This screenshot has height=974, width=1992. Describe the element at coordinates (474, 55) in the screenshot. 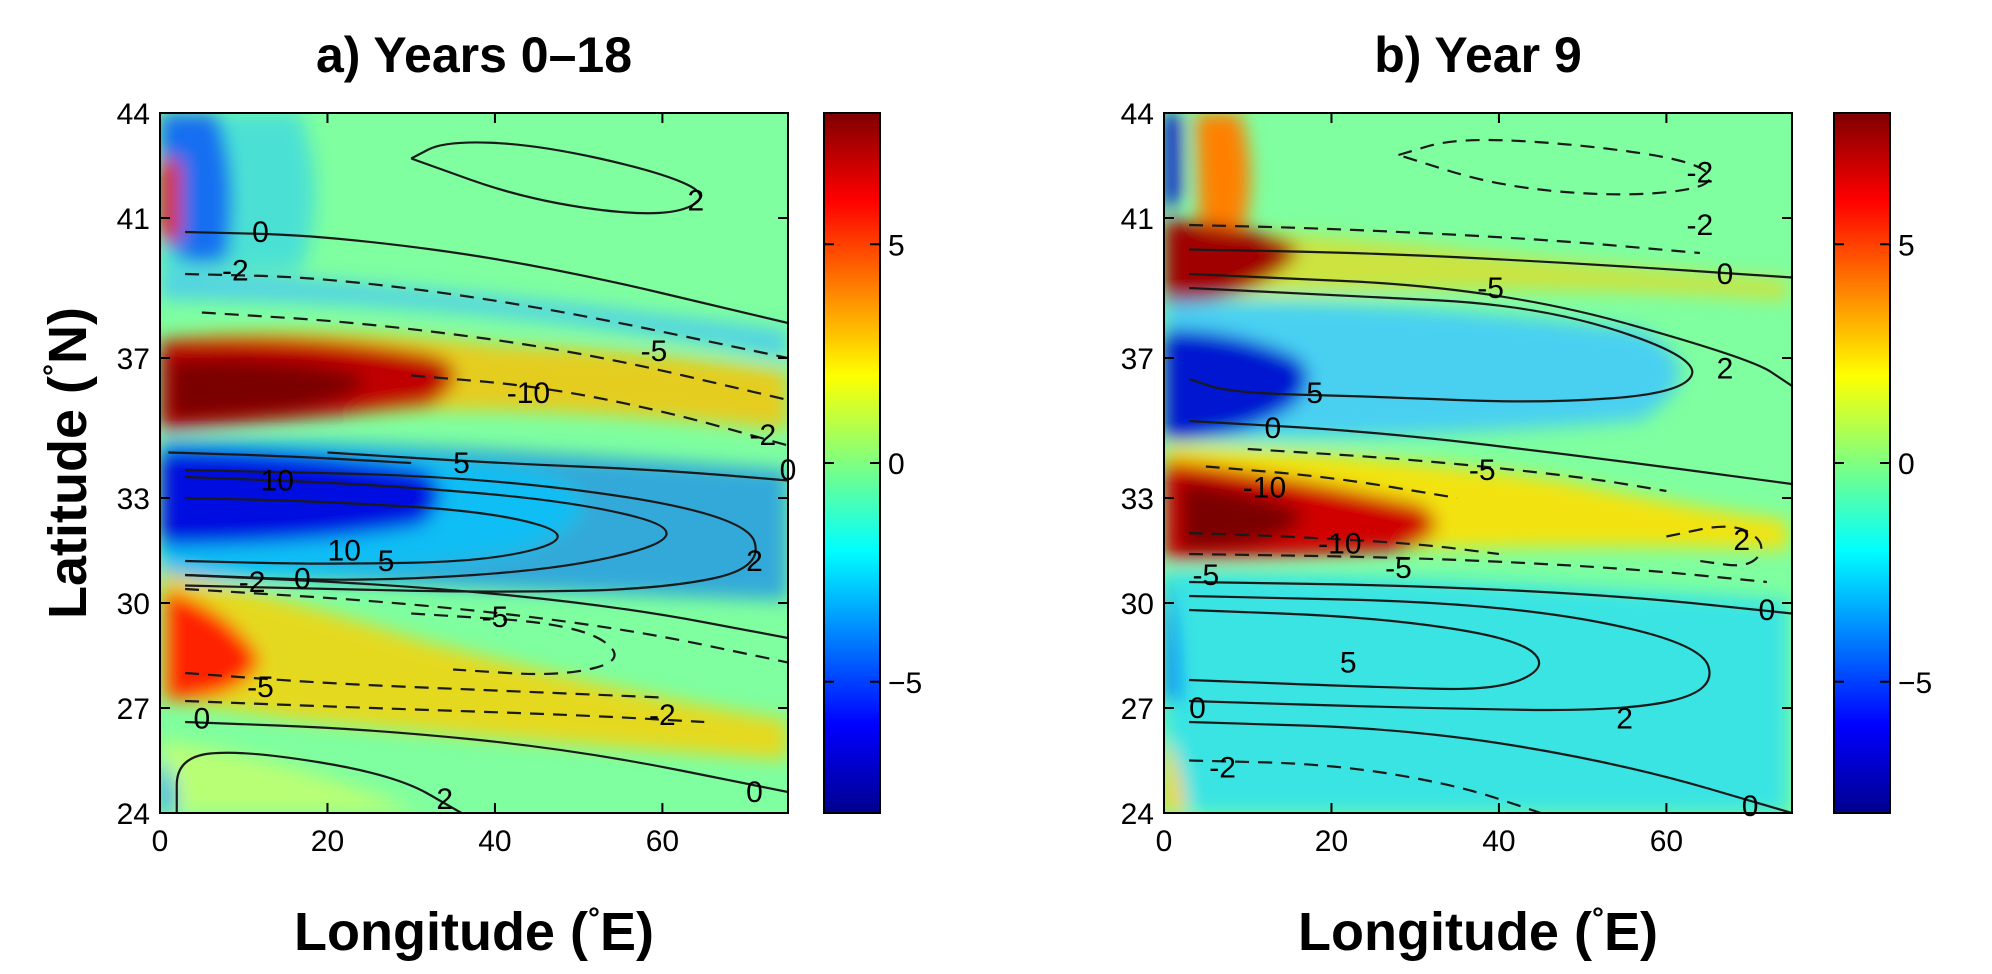

I see `panel-a-title: a) Years 0–18` at that location.